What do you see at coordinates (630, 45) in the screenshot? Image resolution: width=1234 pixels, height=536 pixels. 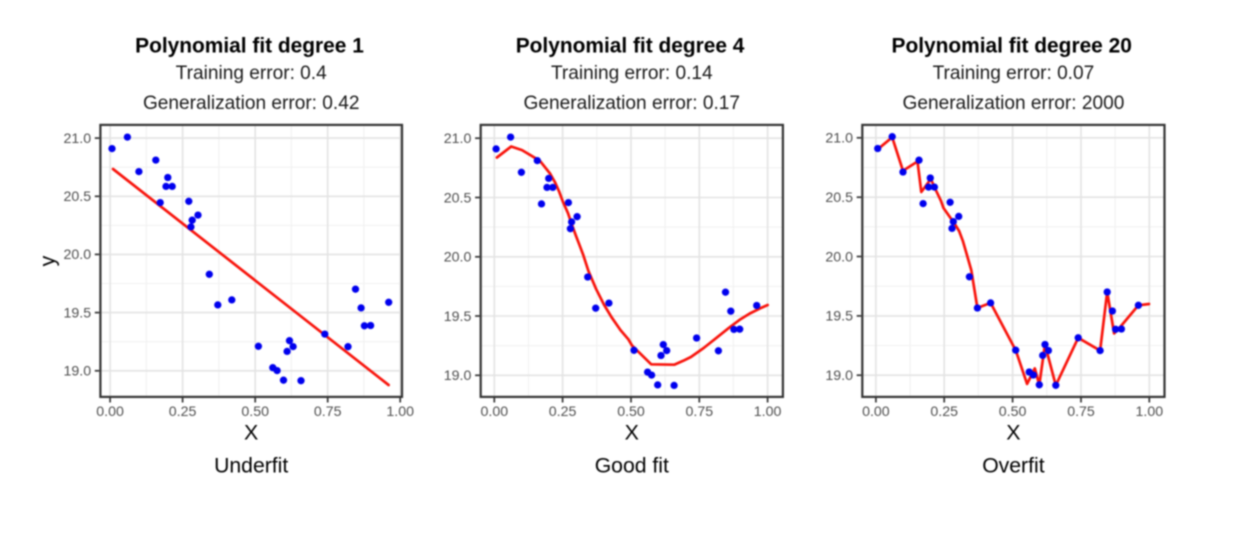 I see `svg-text: Polynomial fit degree 4` at bounding box center [630, 45].